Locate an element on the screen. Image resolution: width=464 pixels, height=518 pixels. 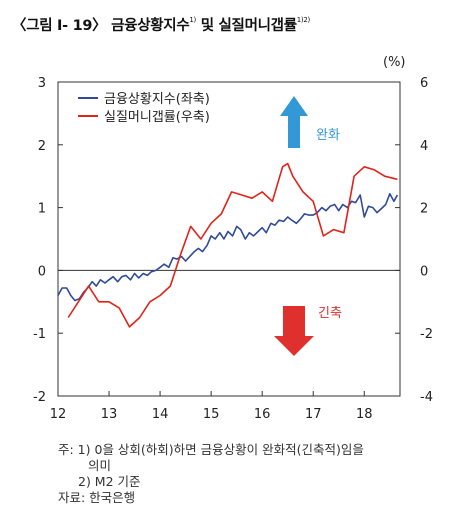
right-axis-tick-label: -4 is located at coordinates (426, 397).